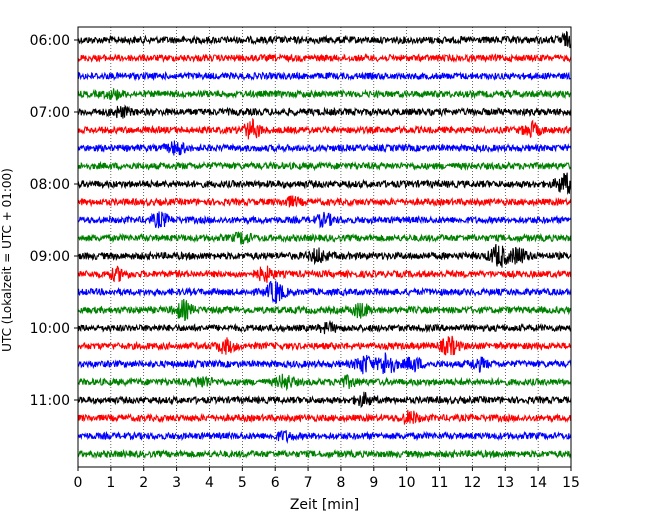  What do you see at coordinates (176, 483) in the screenshot?
I see `x-tick-label: 3` at bounding box center [176, 483].